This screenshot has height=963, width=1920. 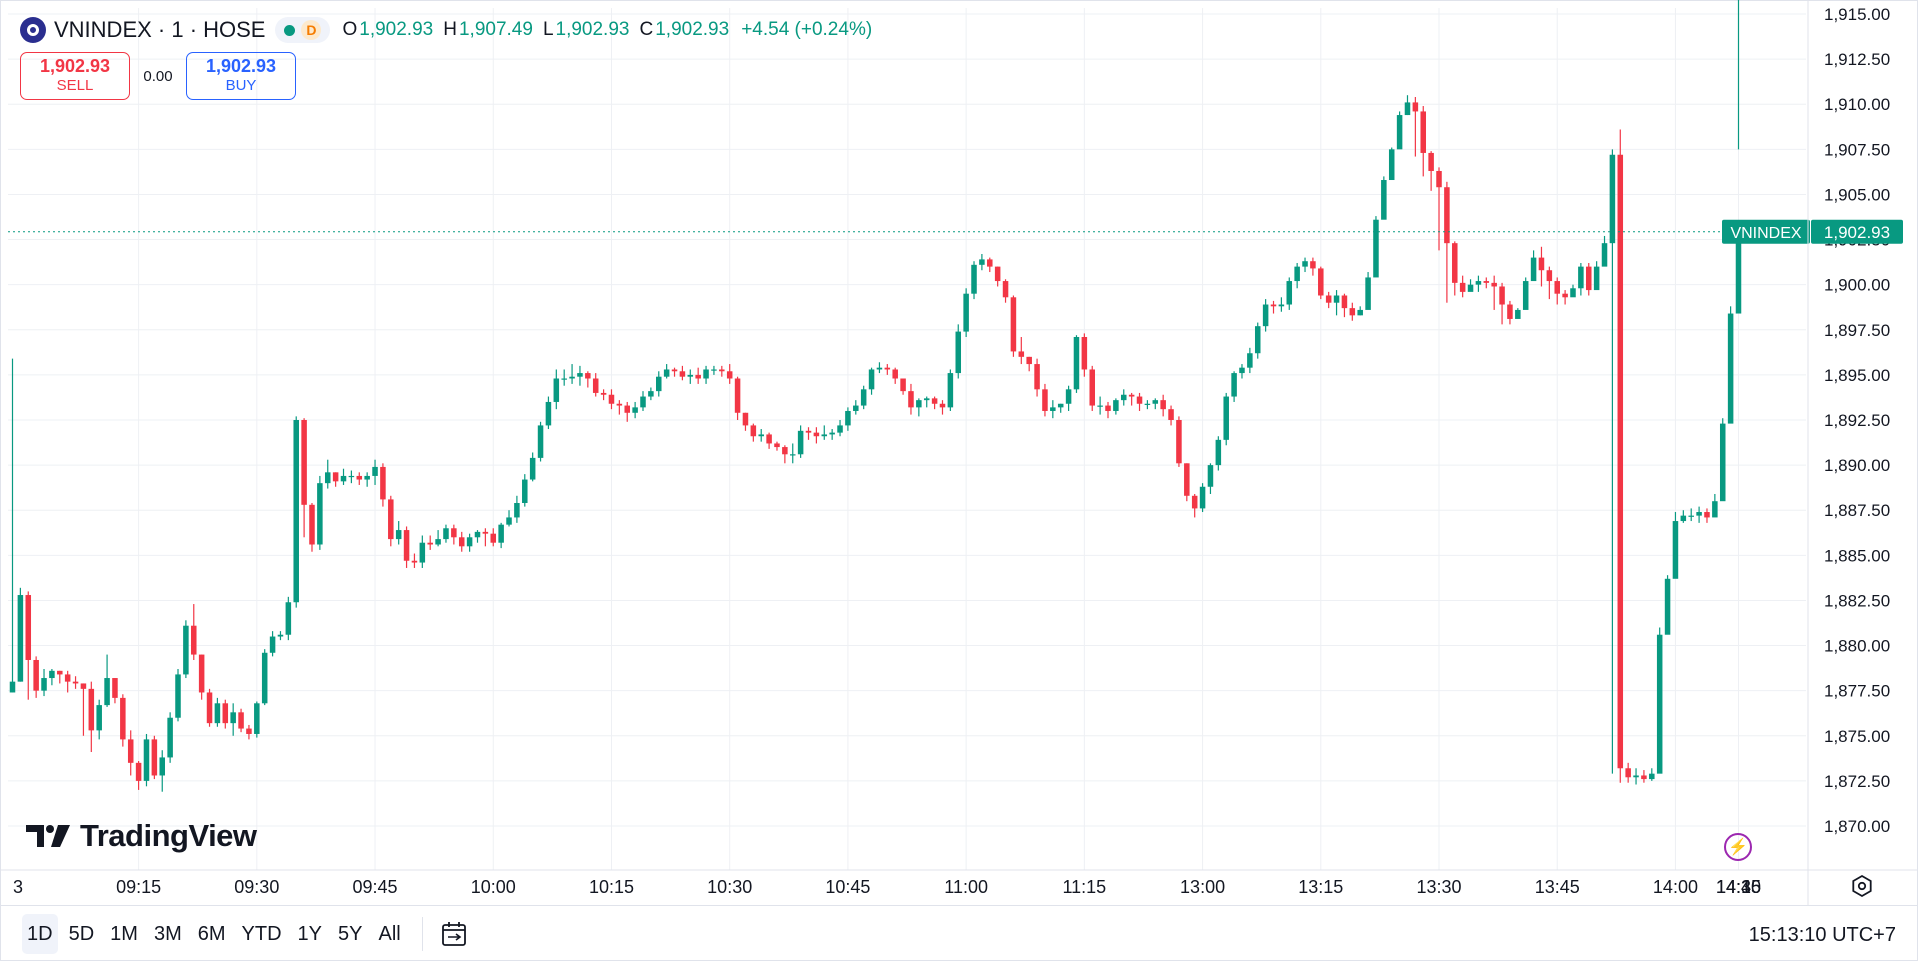 I want to click on x-tick-label: 14:15, so click(x=1738, y=887).